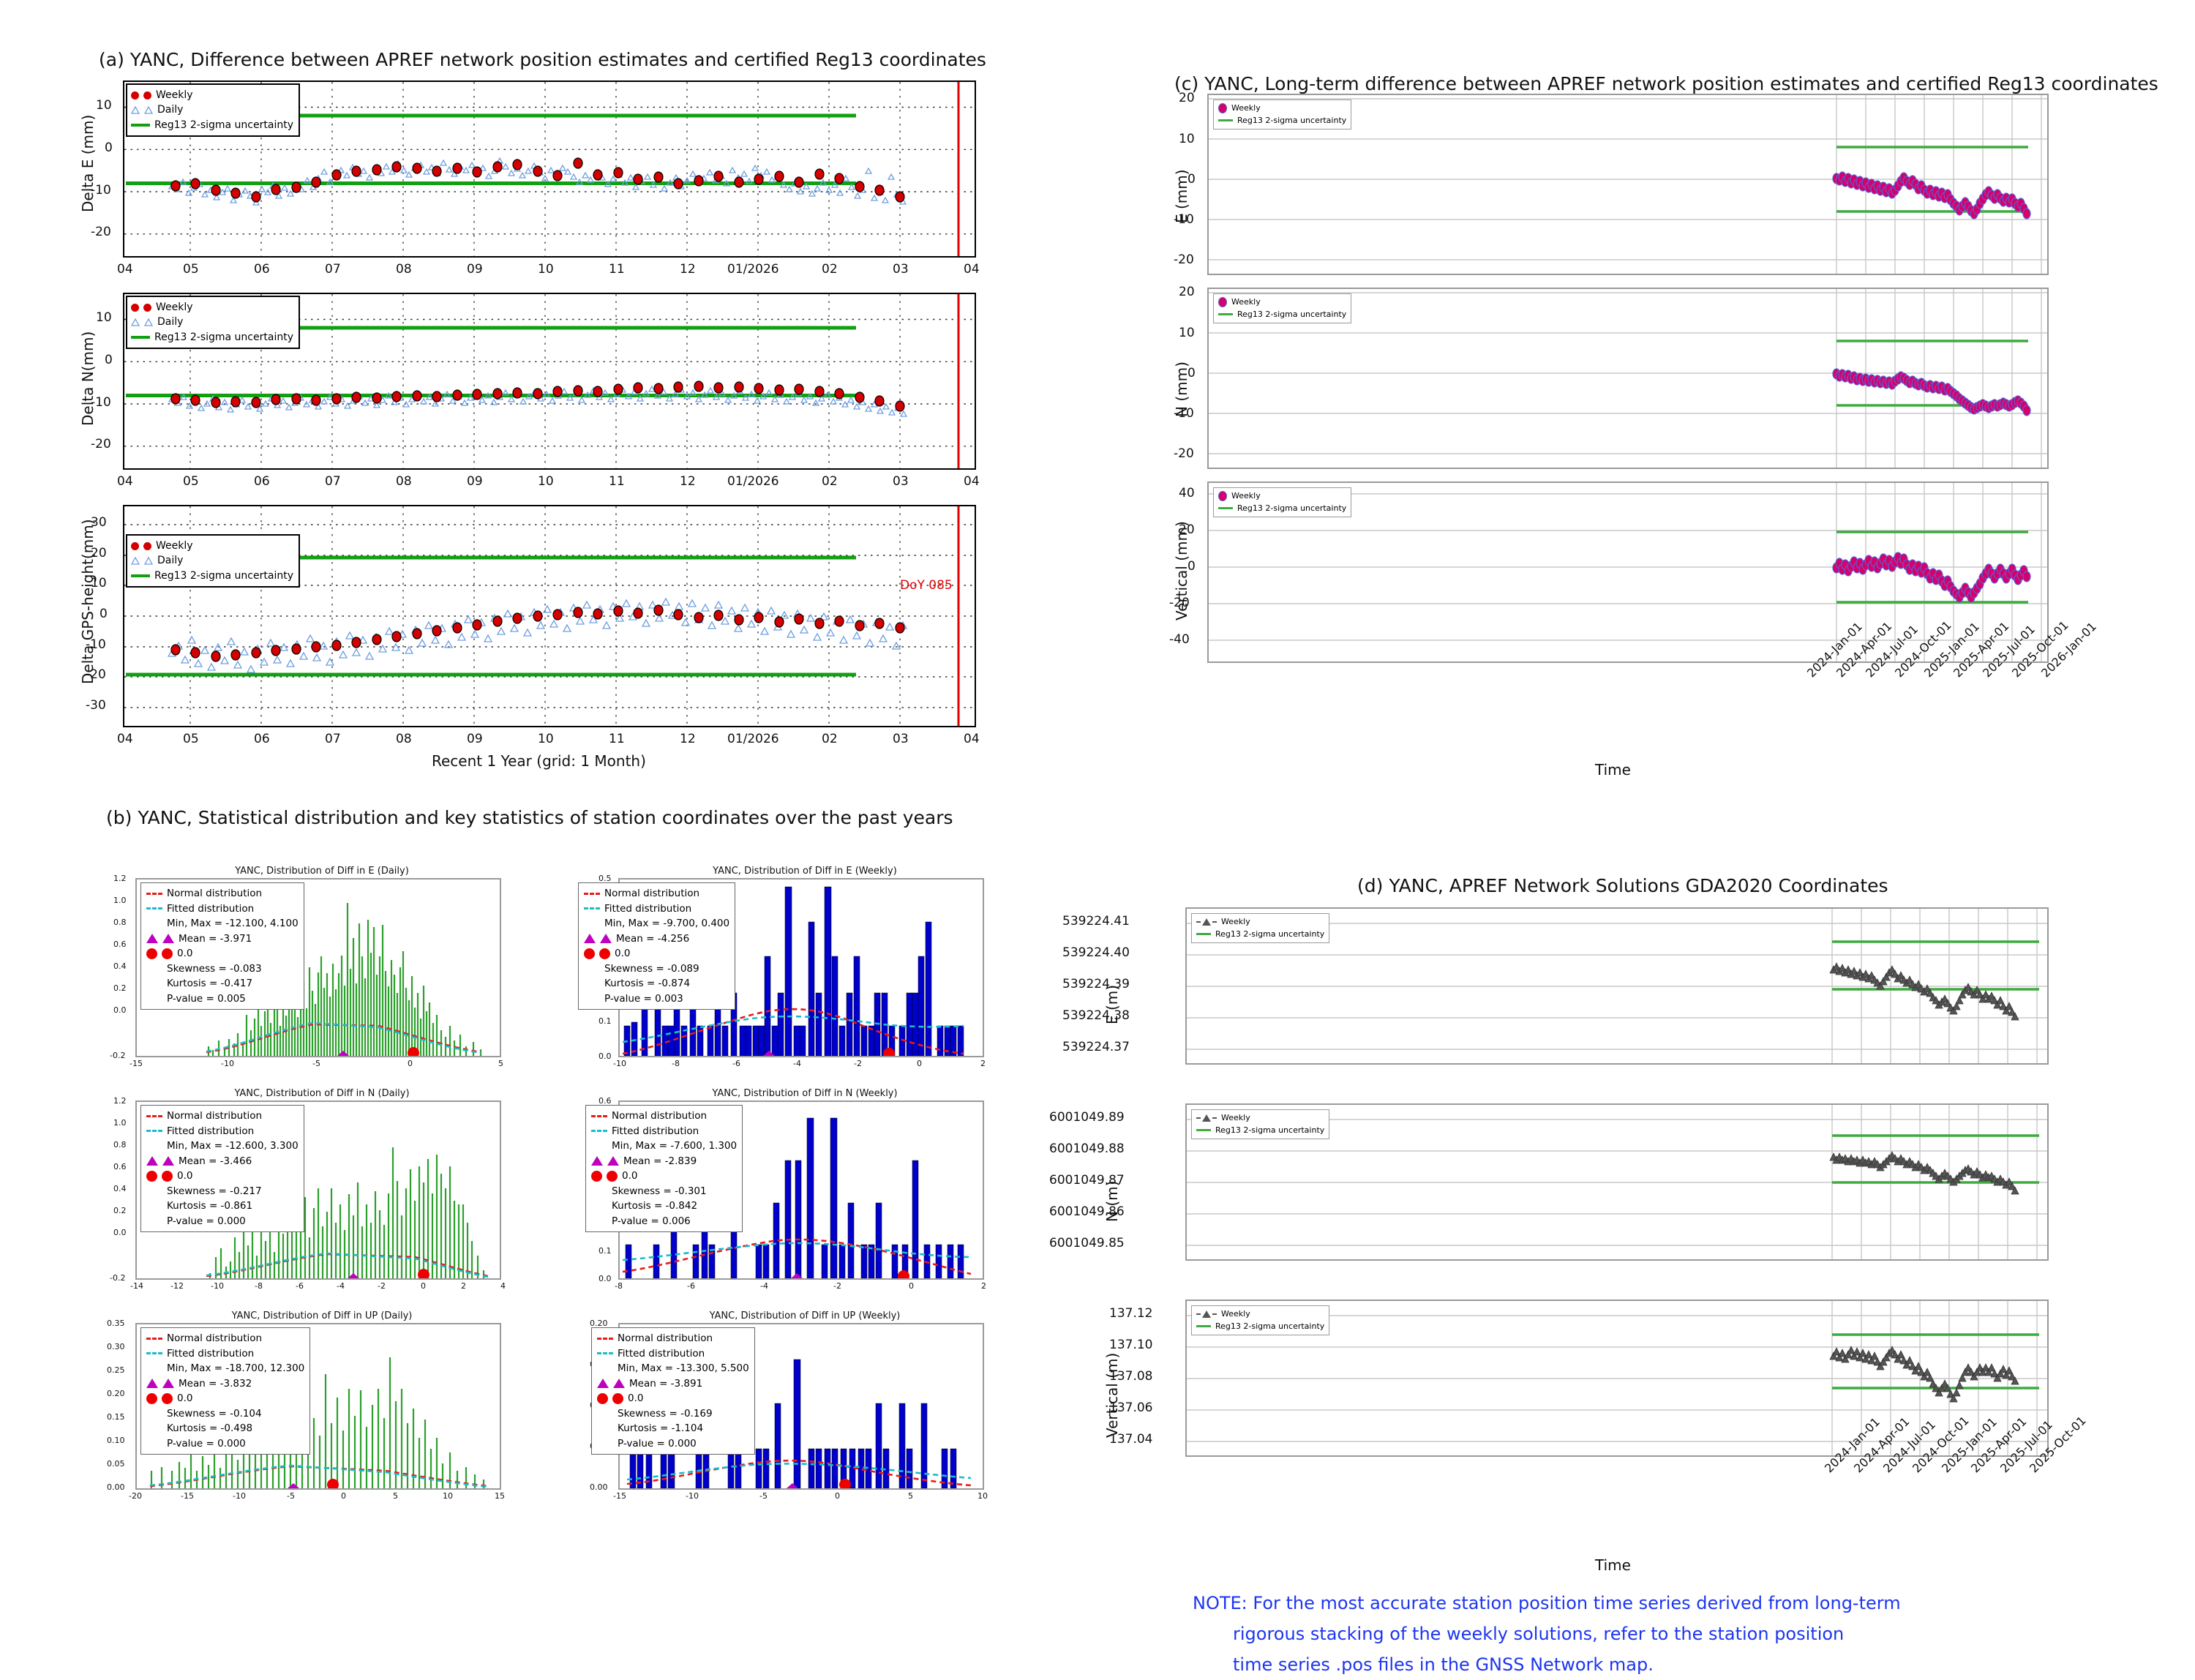  What do you see at coordinates (830, 739) in the screenshot?
I see `panel-a-sub3-xtick: 02` at bounding box center [830, 739].